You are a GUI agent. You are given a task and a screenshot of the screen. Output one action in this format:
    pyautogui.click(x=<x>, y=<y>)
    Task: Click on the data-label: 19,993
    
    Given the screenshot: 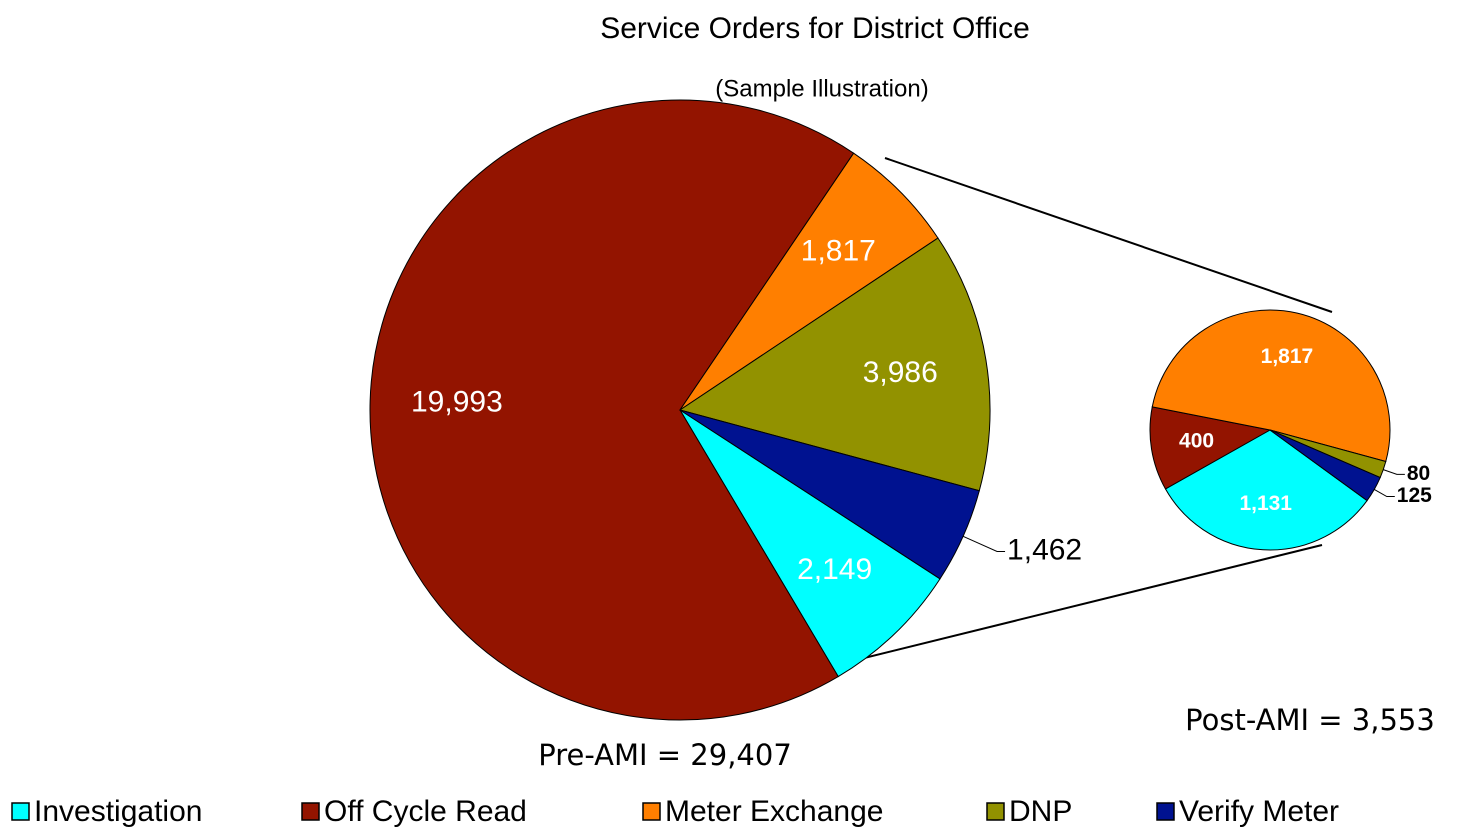 What is the action you would take?
    pyautogui.click(x=457, y=401)
    